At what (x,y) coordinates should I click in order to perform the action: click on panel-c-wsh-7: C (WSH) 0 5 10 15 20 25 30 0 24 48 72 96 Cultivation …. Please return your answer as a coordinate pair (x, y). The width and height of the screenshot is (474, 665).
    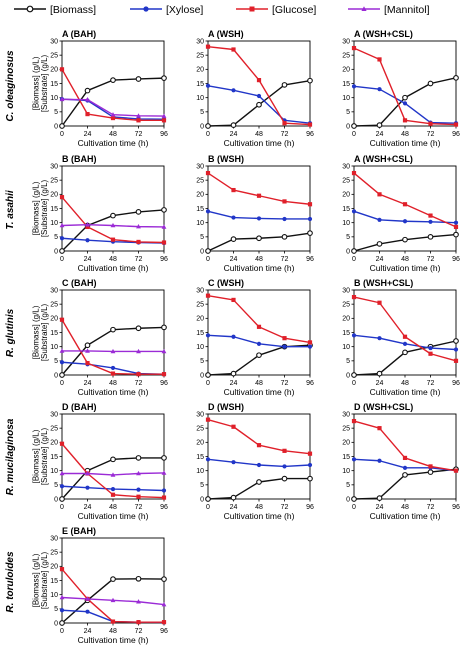
    Looking at the image, I should click on (255, 337).